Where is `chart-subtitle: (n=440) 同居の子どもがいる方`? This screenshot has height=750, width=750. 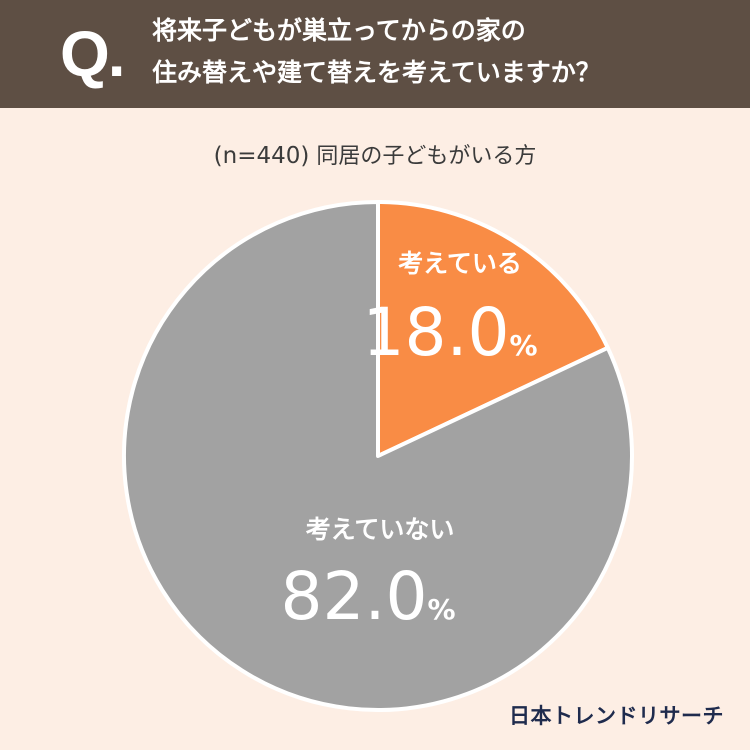
chart-subtitle: (n=440) 同居の子どもがいる方 is located at coordinates (375, 154).